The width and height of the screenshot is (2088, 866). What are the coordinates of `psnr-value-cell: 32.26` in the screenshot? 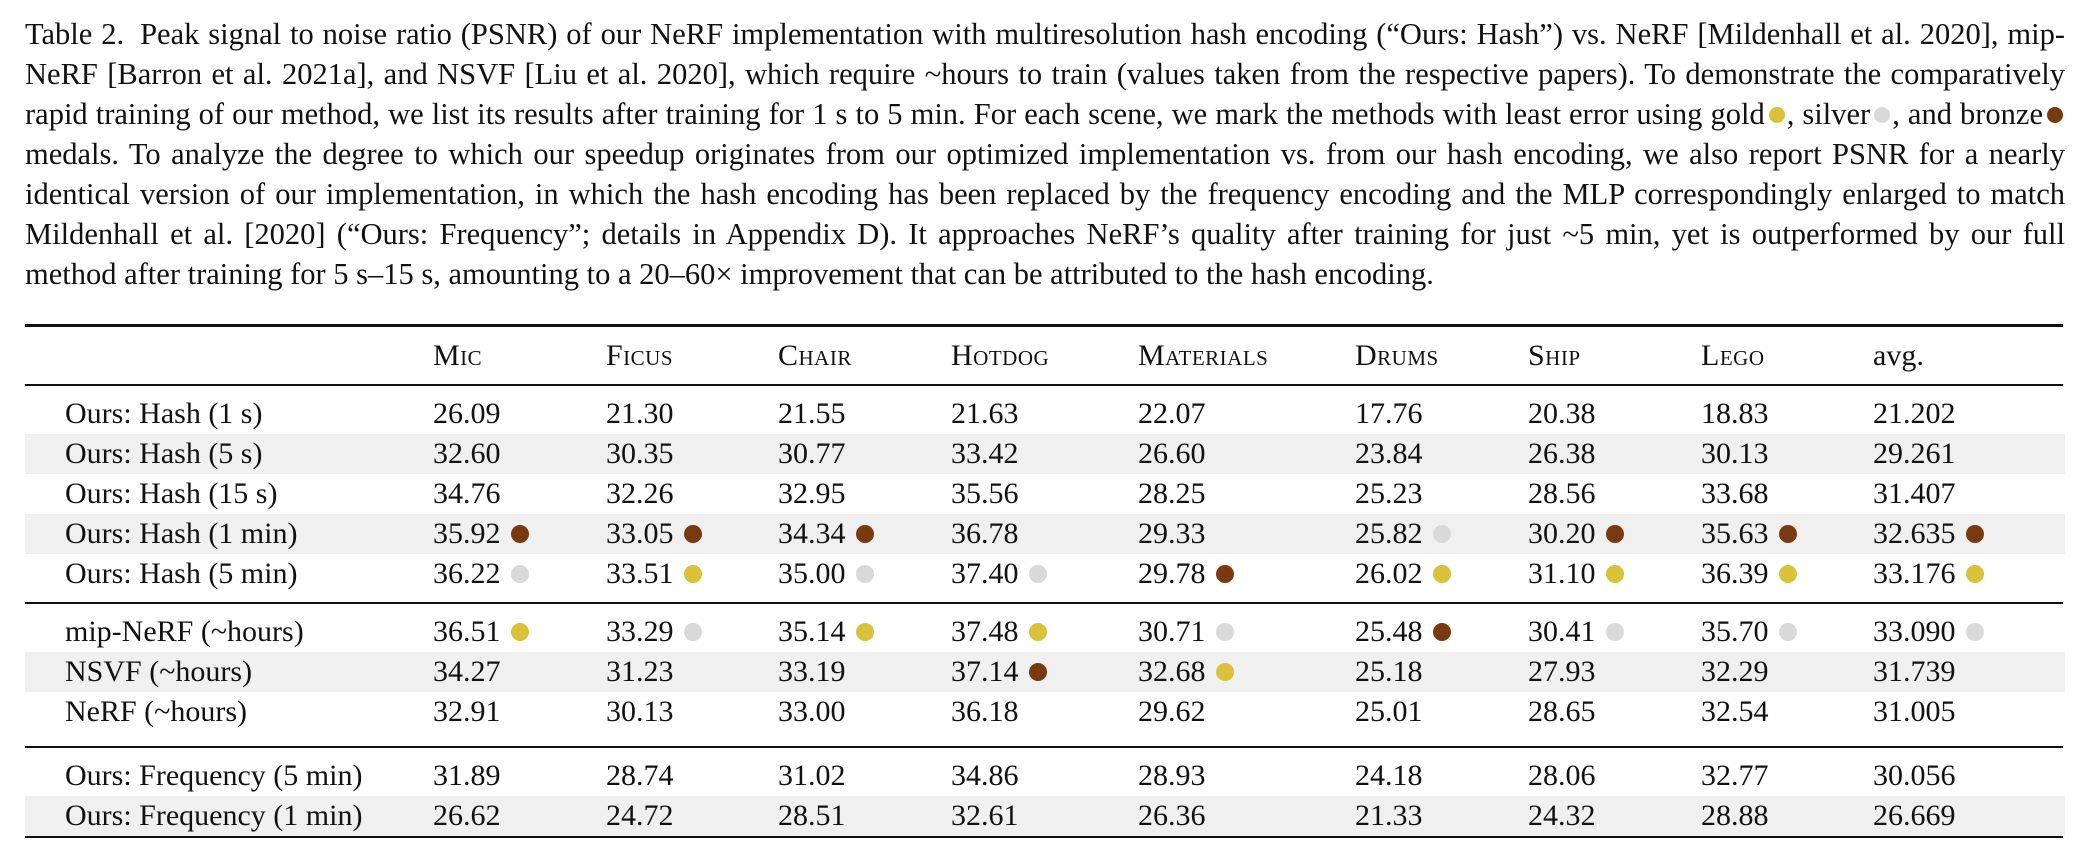 It's located at (640, 494).